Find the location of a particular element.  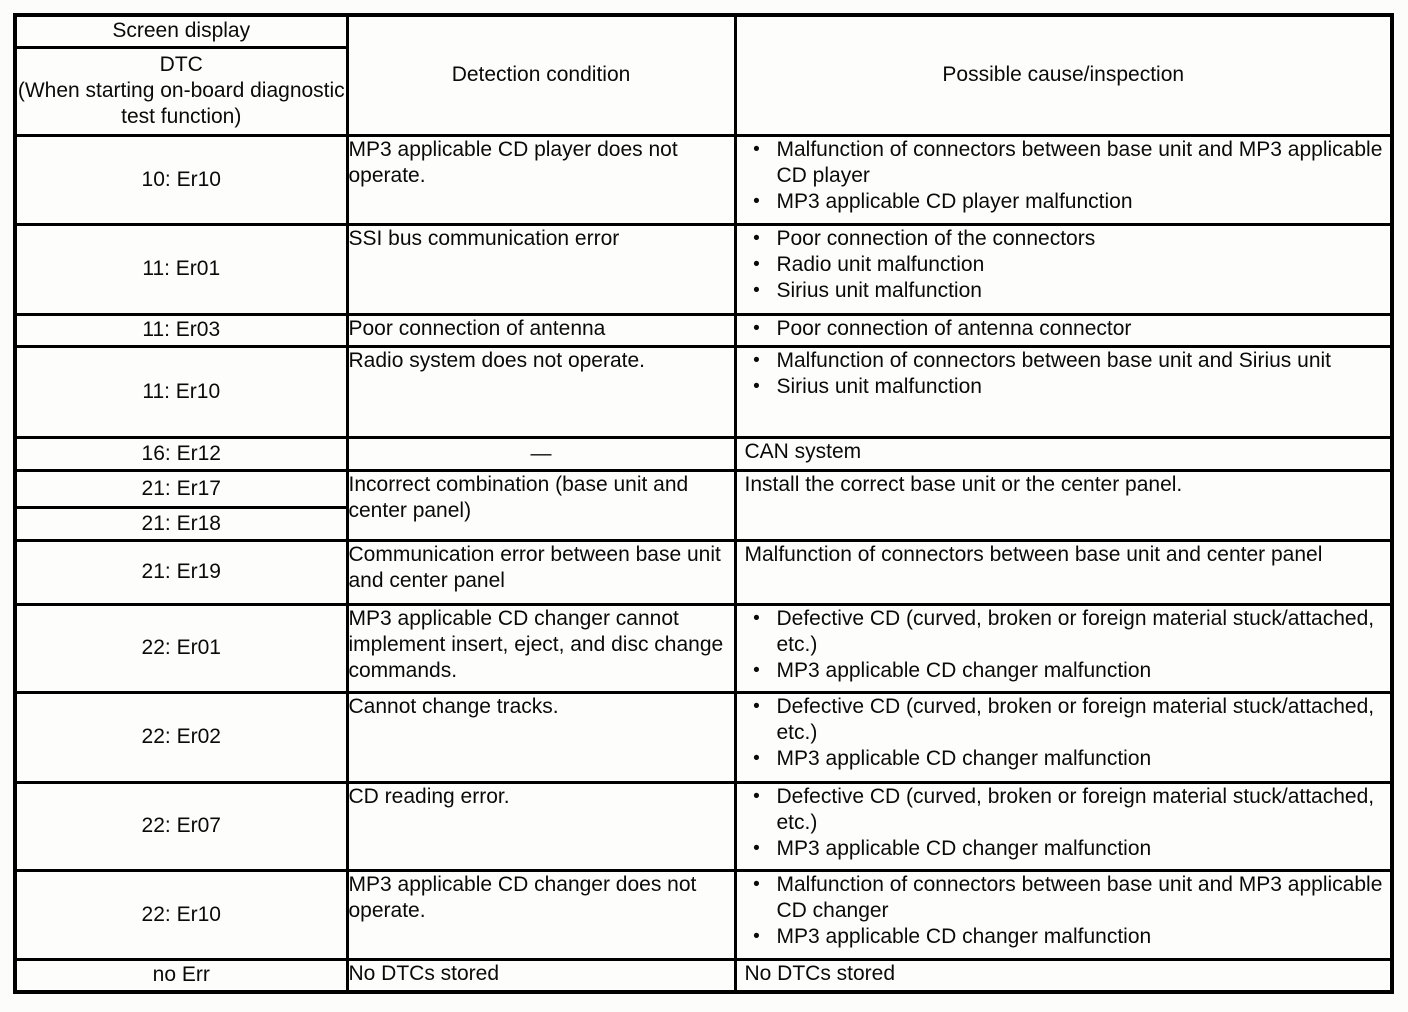

cause-text: No DTCs stored is located at coordinates (820, 973).